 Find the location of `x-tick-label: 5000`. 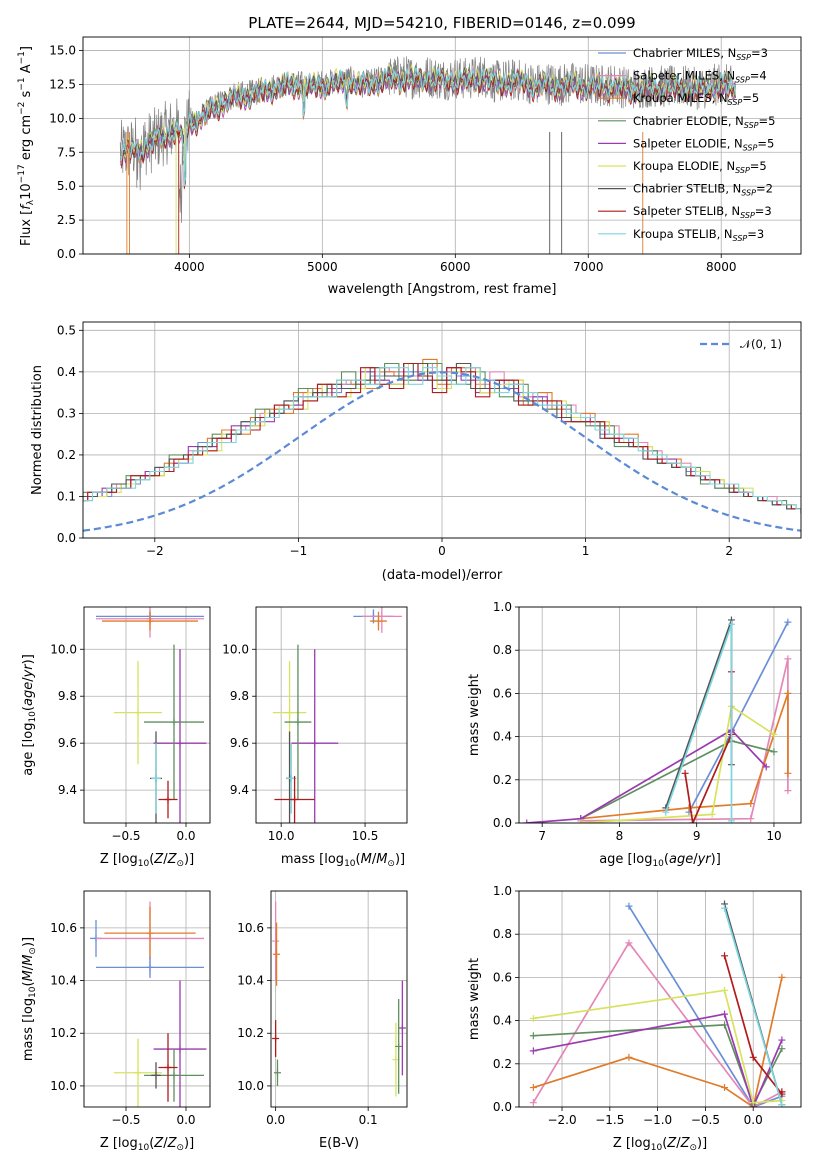

x-tick-label: 5000 is located at coordinates (322, 267).